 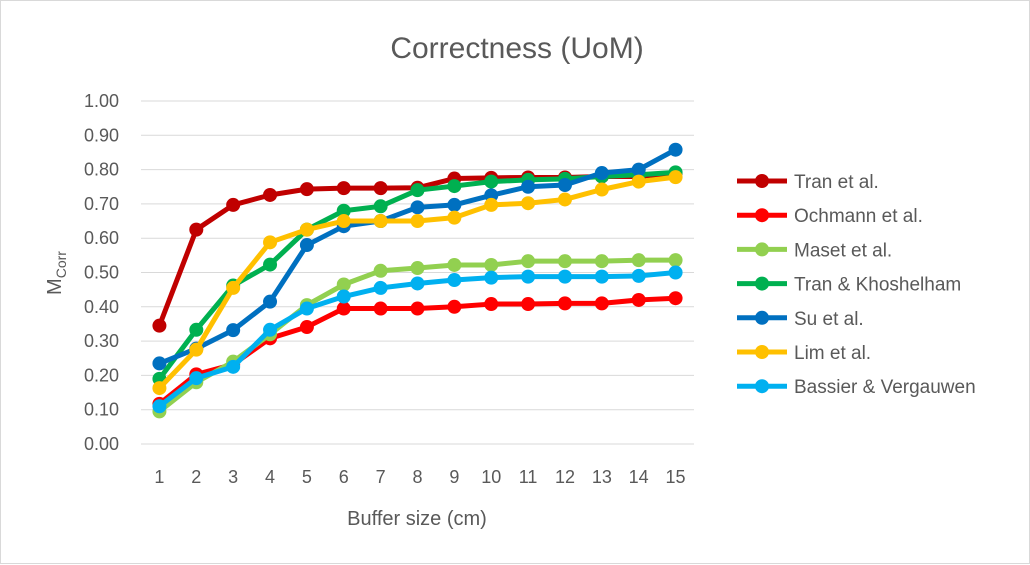 I want to click on x-tick-label: 13, so click(x=602, y=477).